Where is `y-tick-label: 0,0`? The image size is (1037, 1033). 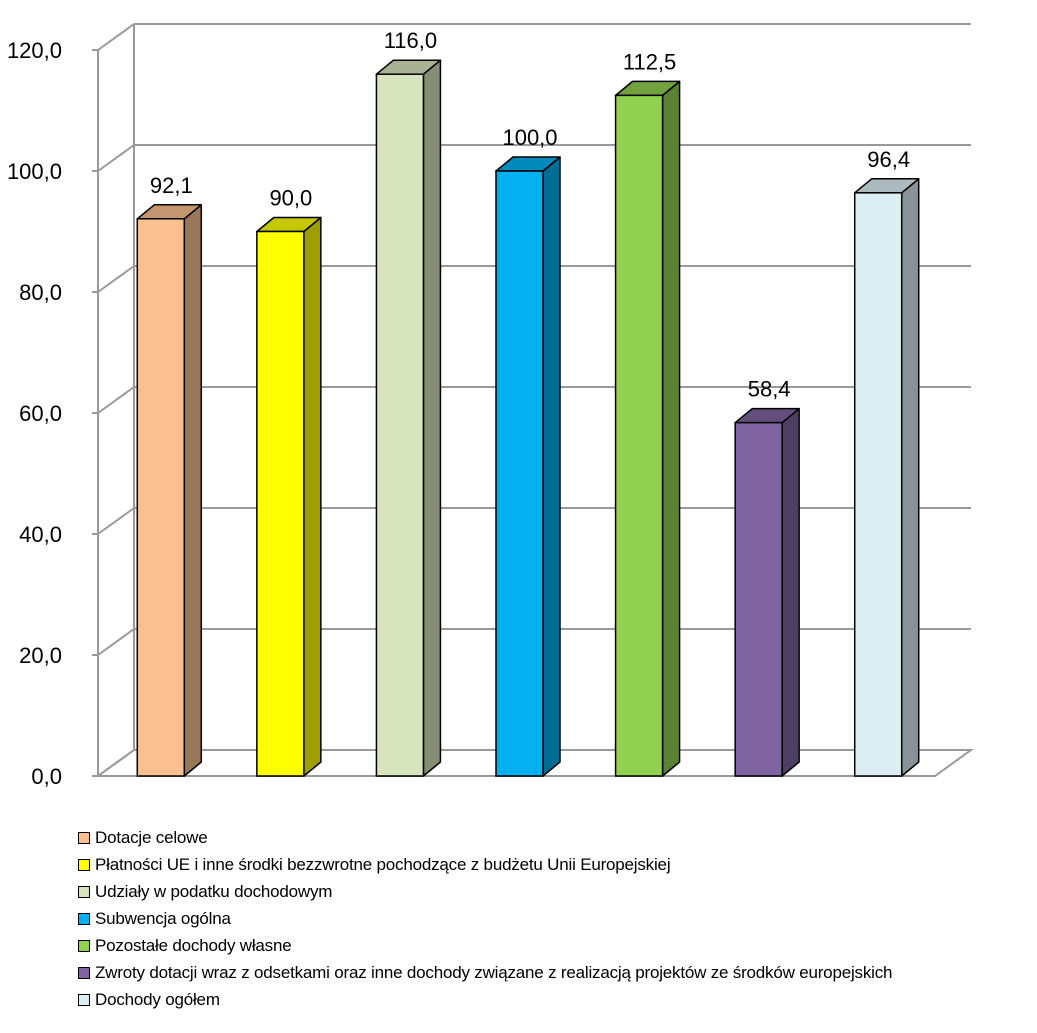
y-tick-label: 0,0 is located at coordinates (46, 776).